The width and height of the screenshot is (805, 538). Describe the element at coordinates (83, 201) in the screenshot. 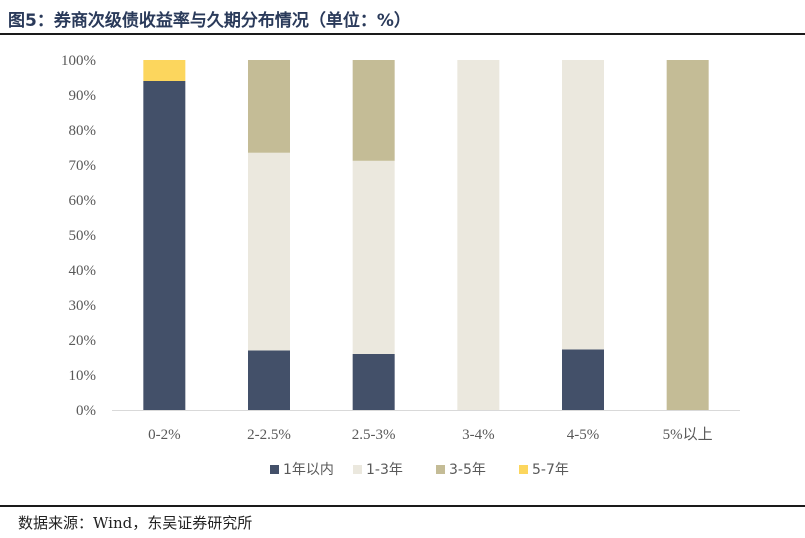

I see `y-tick-label: 60%` at that location.